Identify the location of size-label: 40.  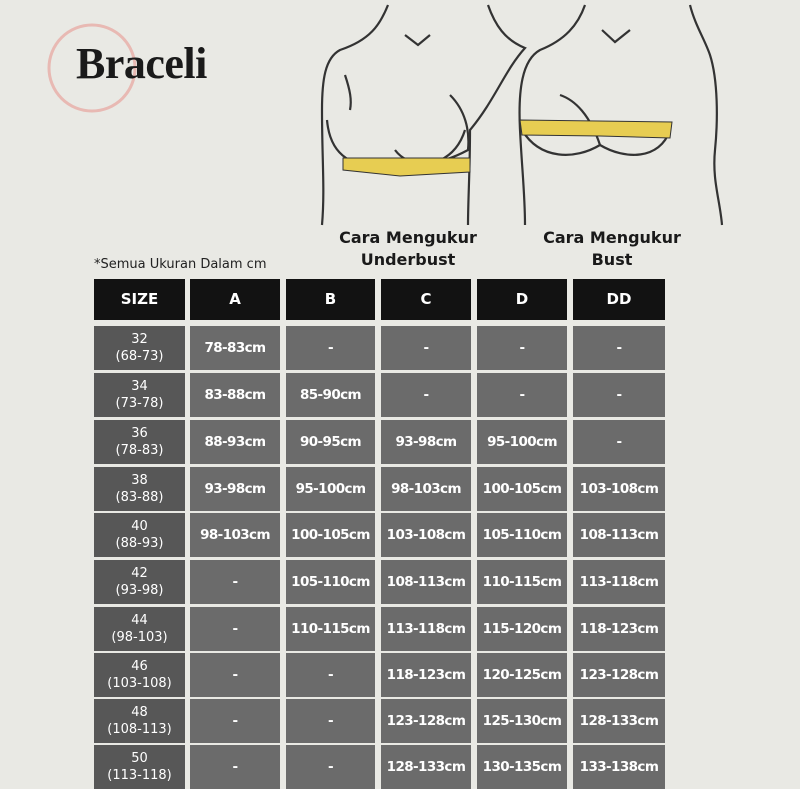
(139, 526).